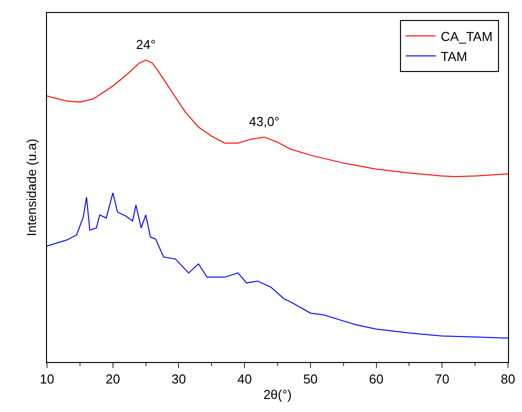 The height and width of the screenshot is (412, 522). I want to click on x-tick-label: 40, so click(244, 379).